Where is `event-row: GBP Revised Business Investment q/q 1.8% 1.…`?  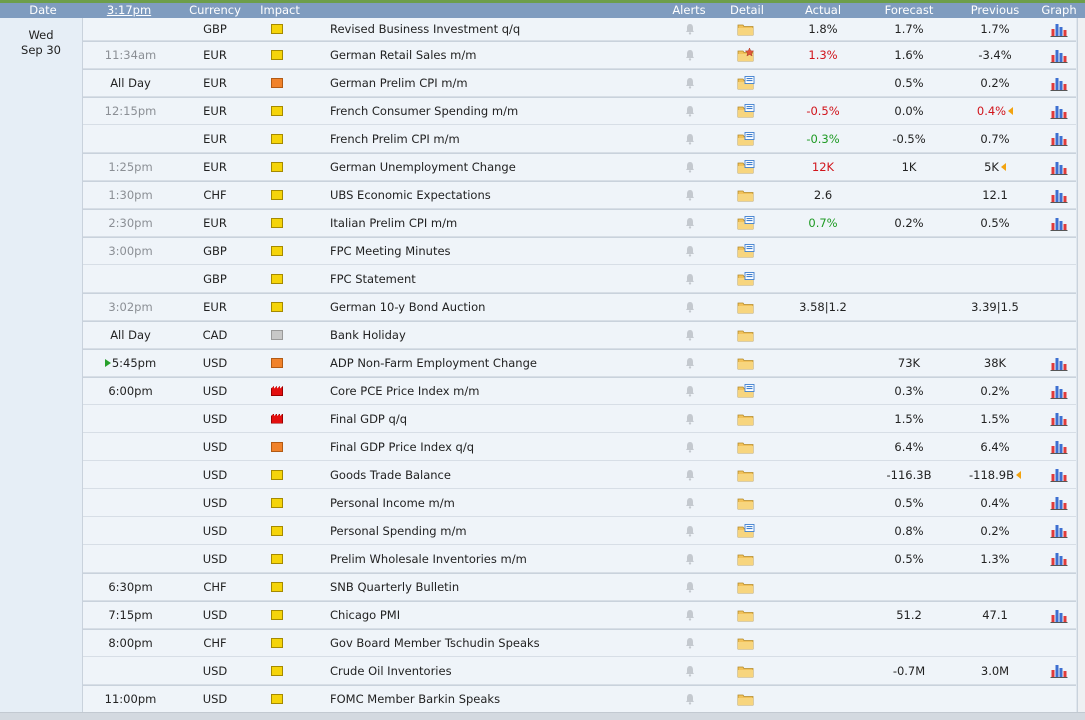
event-row: GBP Revised Business Investment q/q 1.8% 1.… is located at coordinates (579, 29).